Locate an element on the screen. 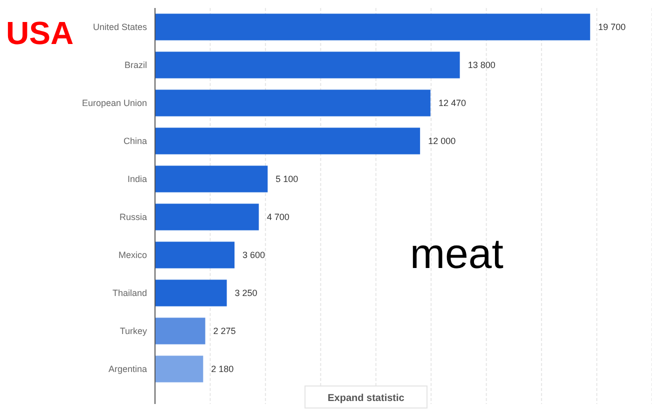  expand-button: Expand statistic is located at coordinates (366, 397).